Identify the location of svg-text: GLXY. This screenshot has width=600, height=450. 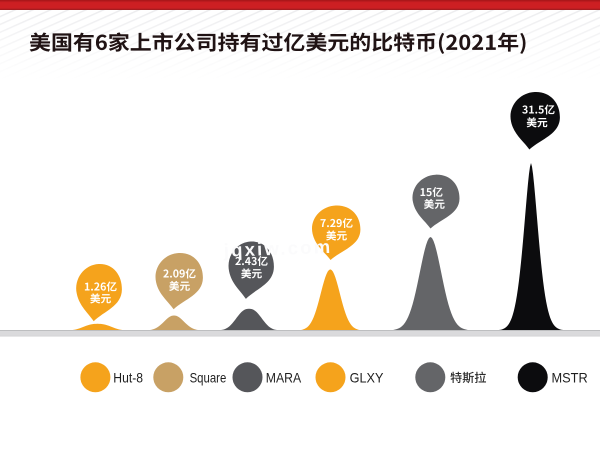
(367, 377).